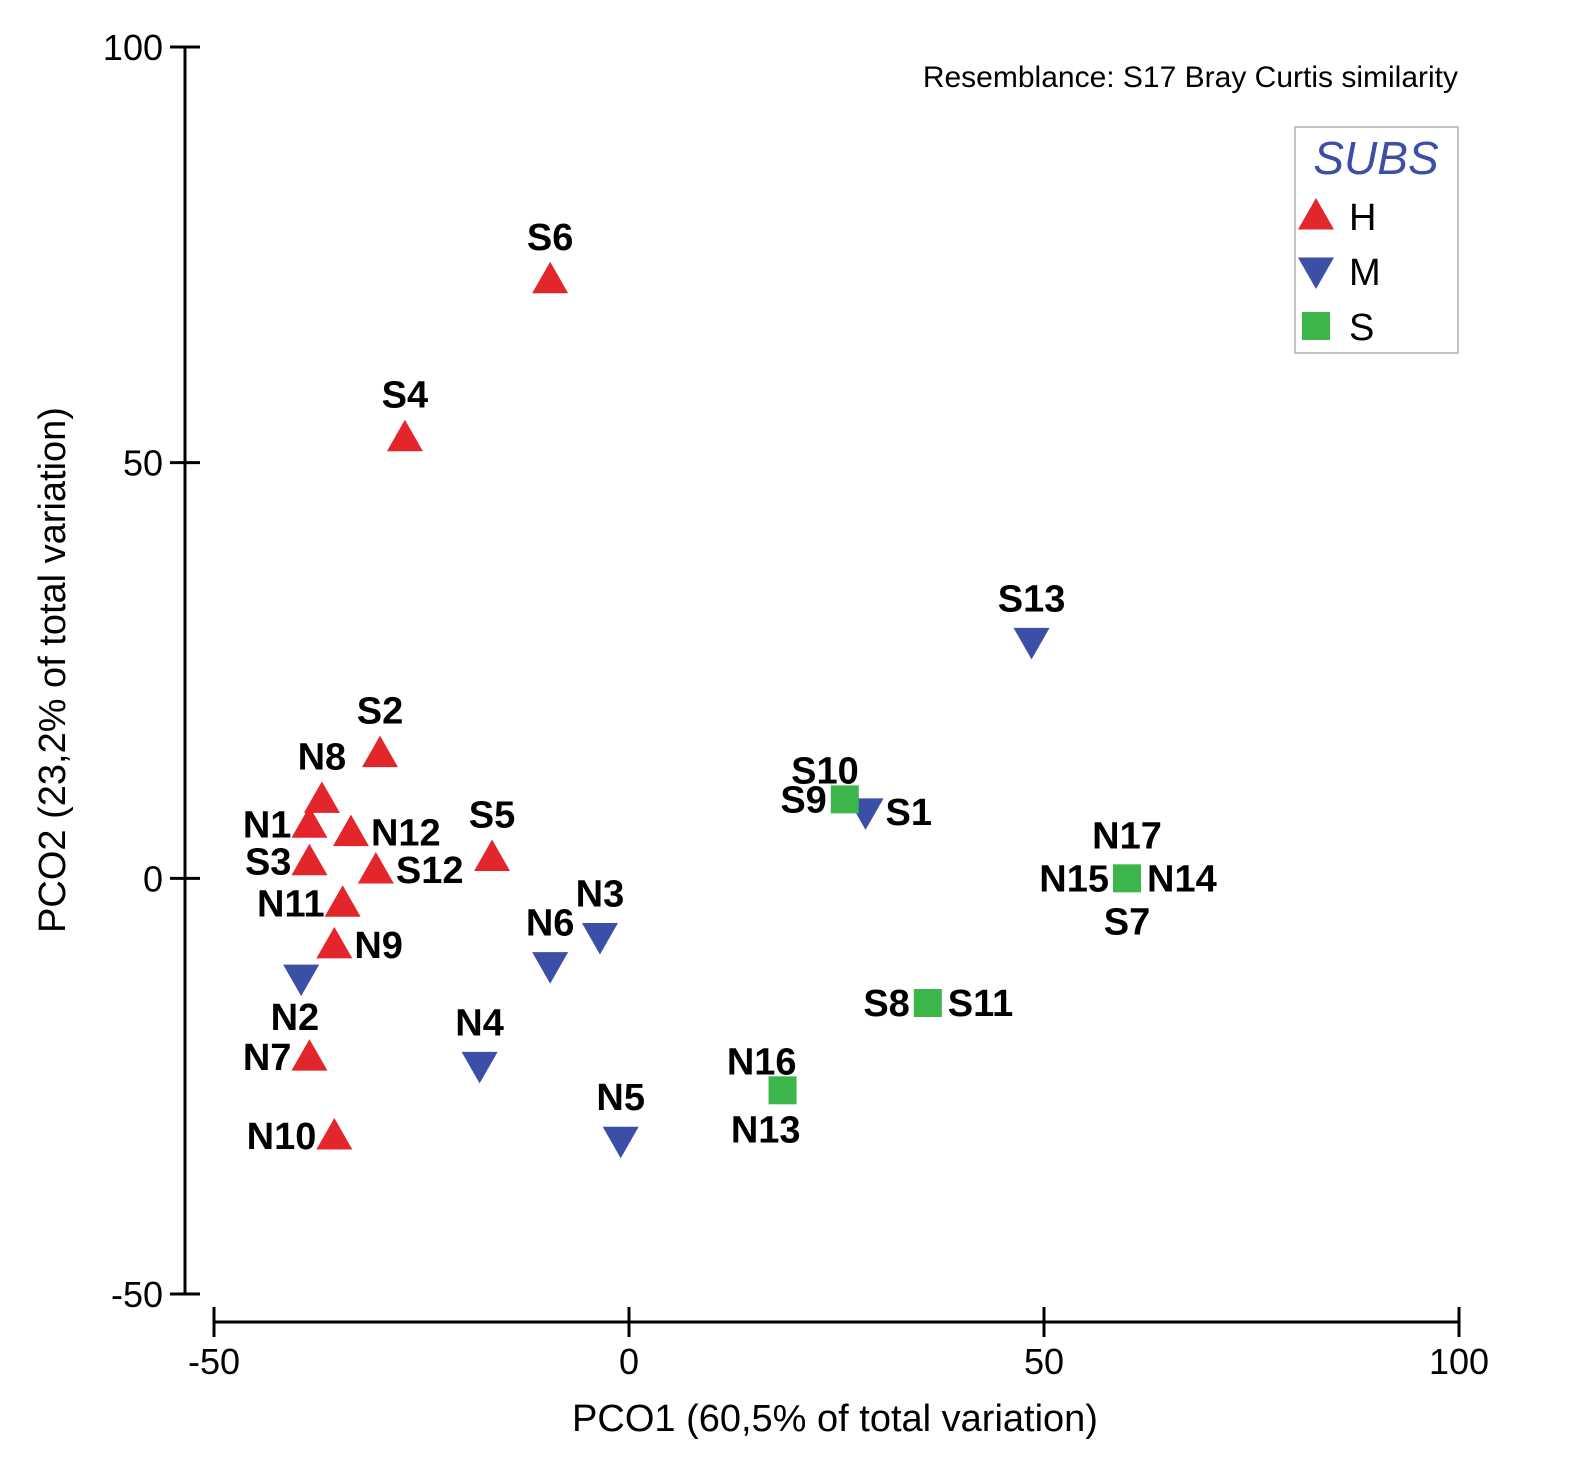 This screenshot has width=1575, height=1468. Describe the element at coordinates (1190, 77) in the screenshot. I see `resemblance-annotation: Resemblance: S17 Bray Curtis similarity` at that location.